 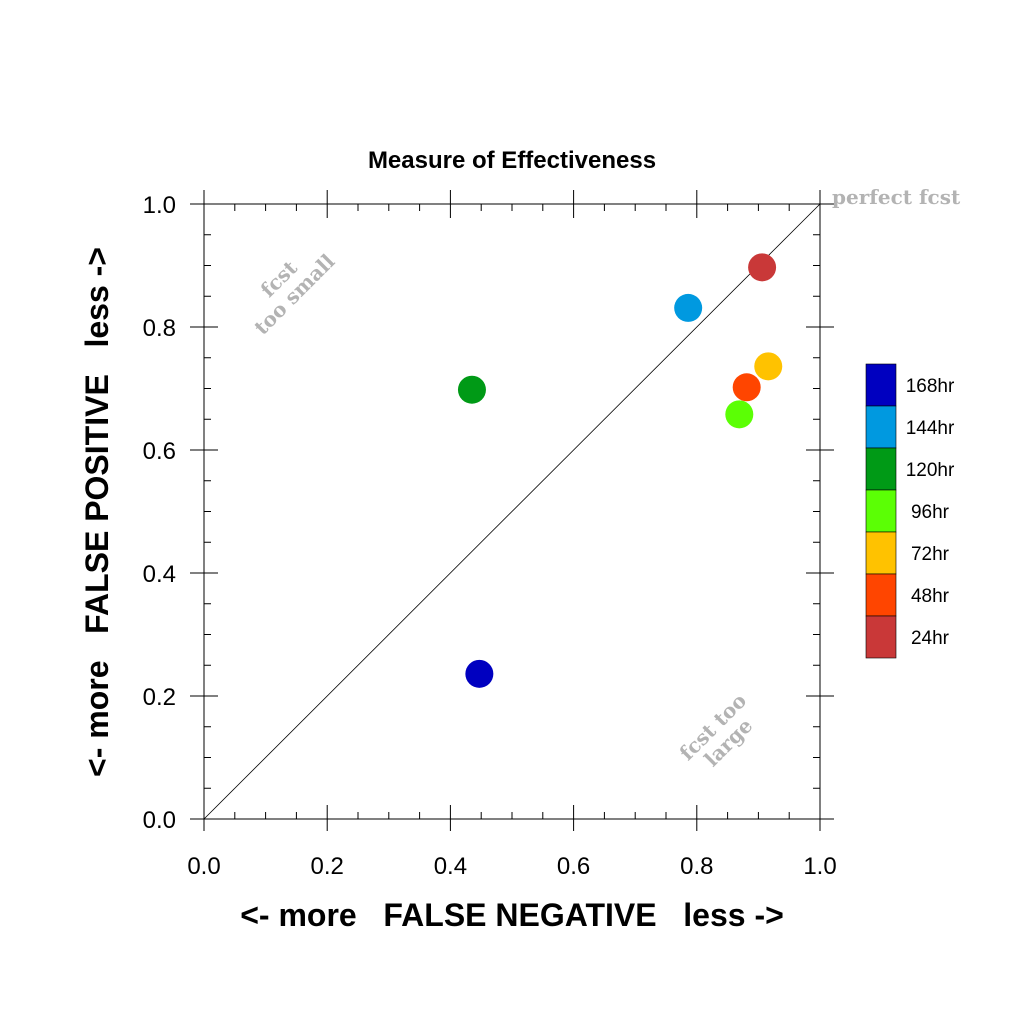 What do you see at coordinates (930, 596) in the screenshot?
I see `legend-label: 48hr` at bounding box center [930, 596].